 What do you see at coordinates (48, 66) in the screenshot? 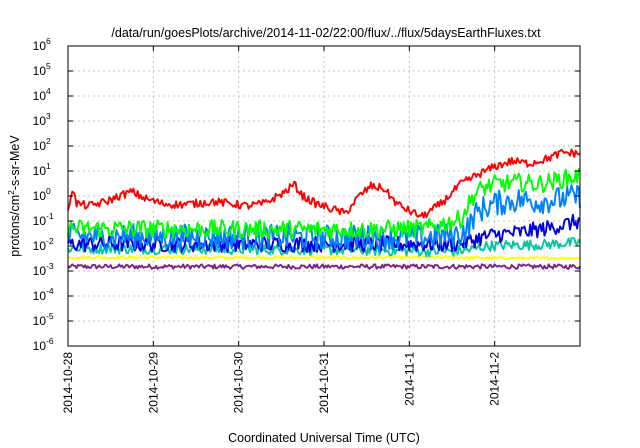
I see `y-tick-label-exponent: 5` at bounding box center [48, 66].